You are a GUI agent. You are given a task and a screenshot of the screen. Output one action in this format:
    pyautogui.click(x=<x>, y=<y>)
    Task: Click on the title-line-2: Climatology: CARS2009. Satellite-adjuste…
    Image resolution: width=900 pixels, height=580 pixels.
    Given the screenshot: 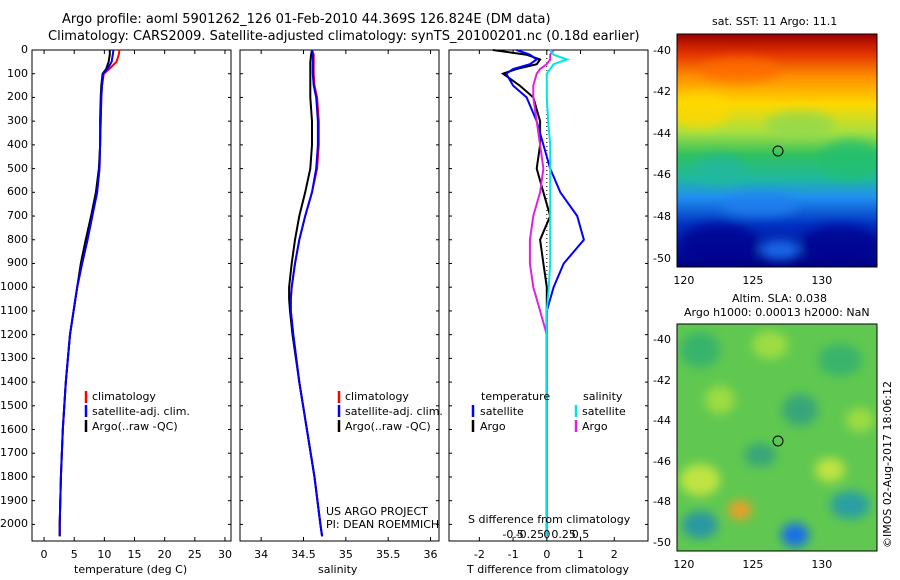 What is the action you would take?
    pyautogui.click(x=344, y=36)
    